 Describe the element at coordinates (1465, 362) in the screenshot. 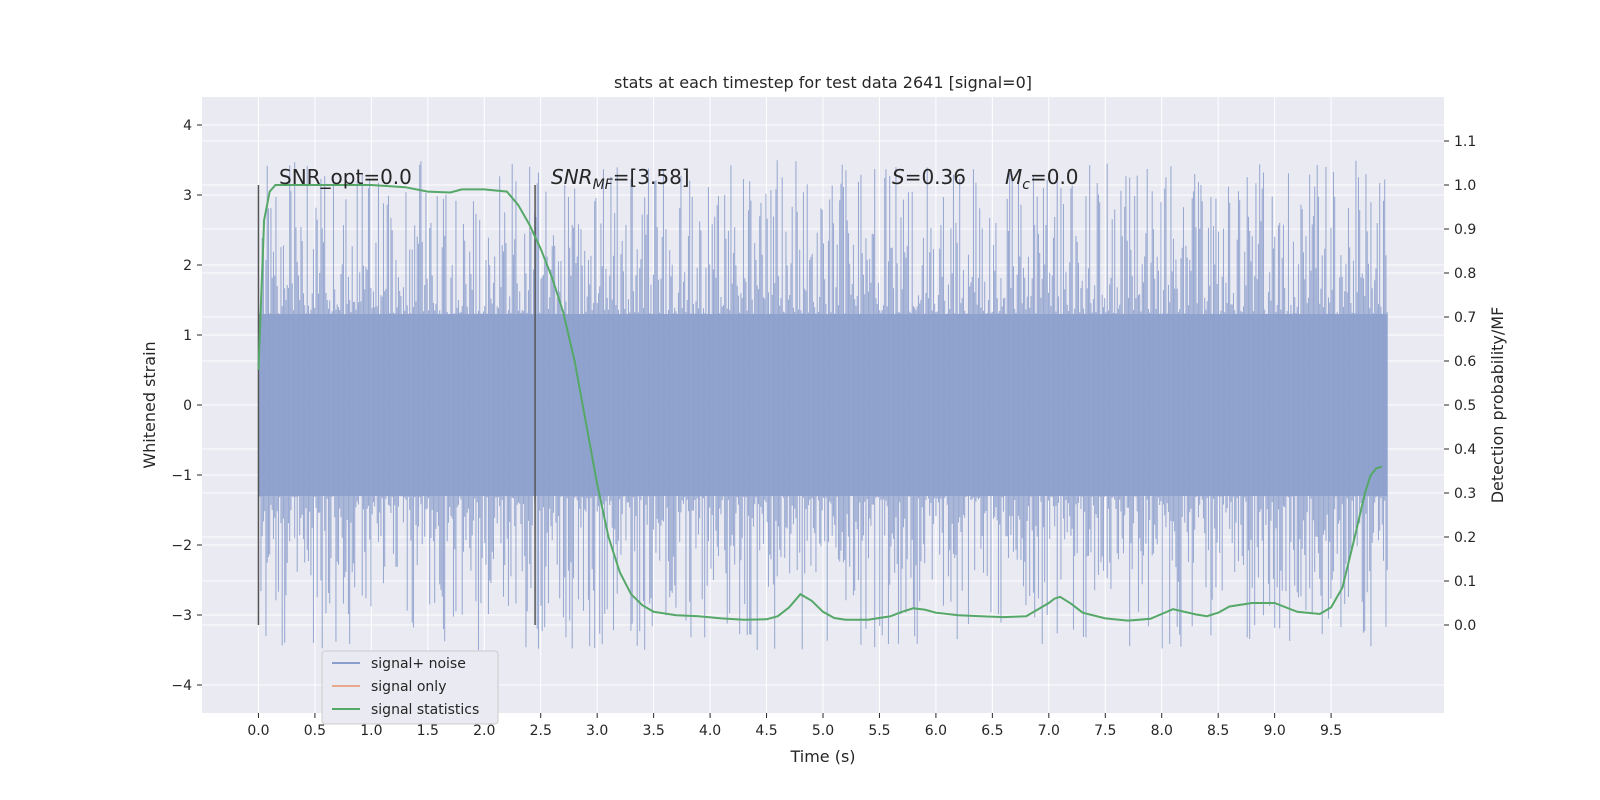

I see `y-right-tick-label: 0.6` at that location.